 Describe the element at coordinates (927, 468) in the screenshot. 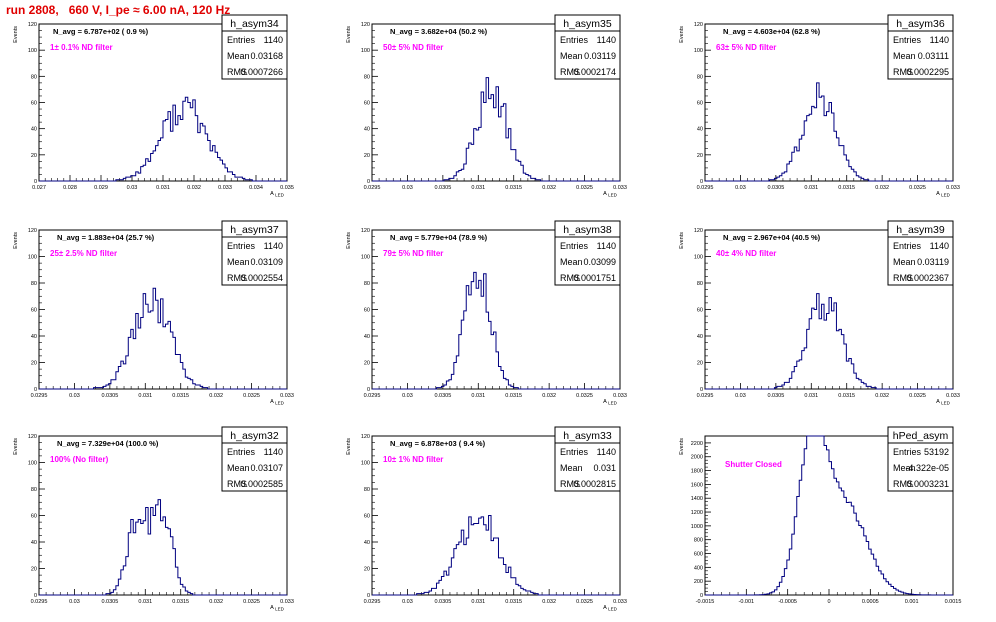

I see `stats-value-mean: -4.322e-05` at that location.